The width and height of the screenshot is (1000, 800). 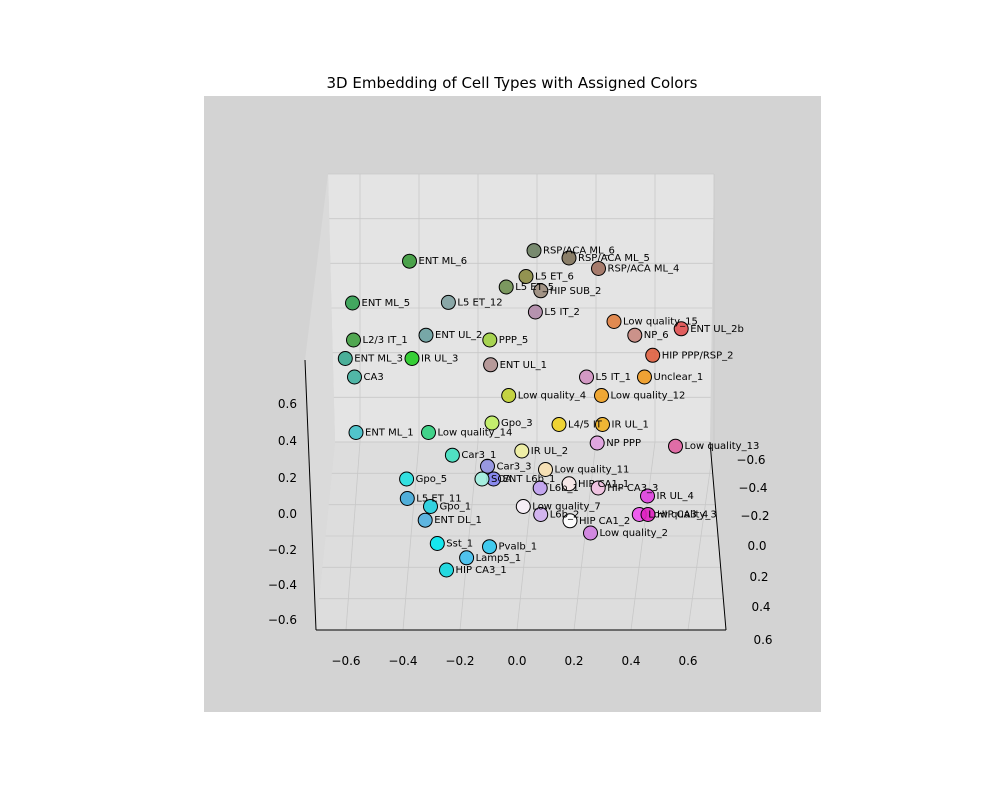 I want to click on point-label: Low quality_14, so click(x=475, y=433).